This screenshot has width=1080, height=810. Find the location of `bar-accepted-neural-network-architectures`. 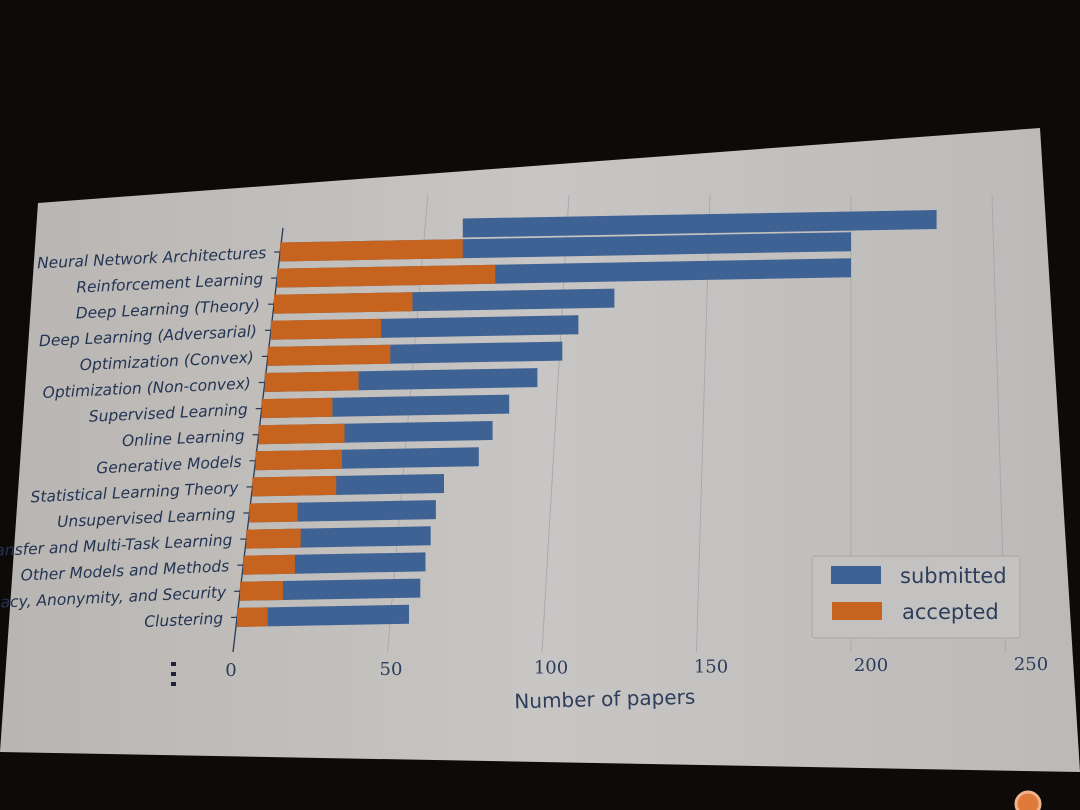

bar-accepted-neural-network-architectures is located at coordinates (371, 250).